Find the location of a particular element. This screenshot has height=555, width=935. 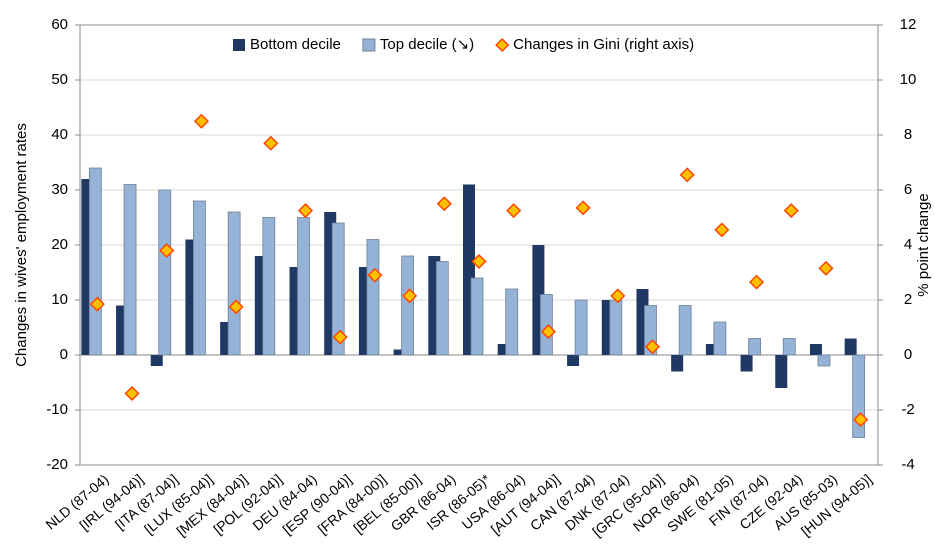

y-axis-label: Changes in wives' employment rates is located at coordinates (21, 245).